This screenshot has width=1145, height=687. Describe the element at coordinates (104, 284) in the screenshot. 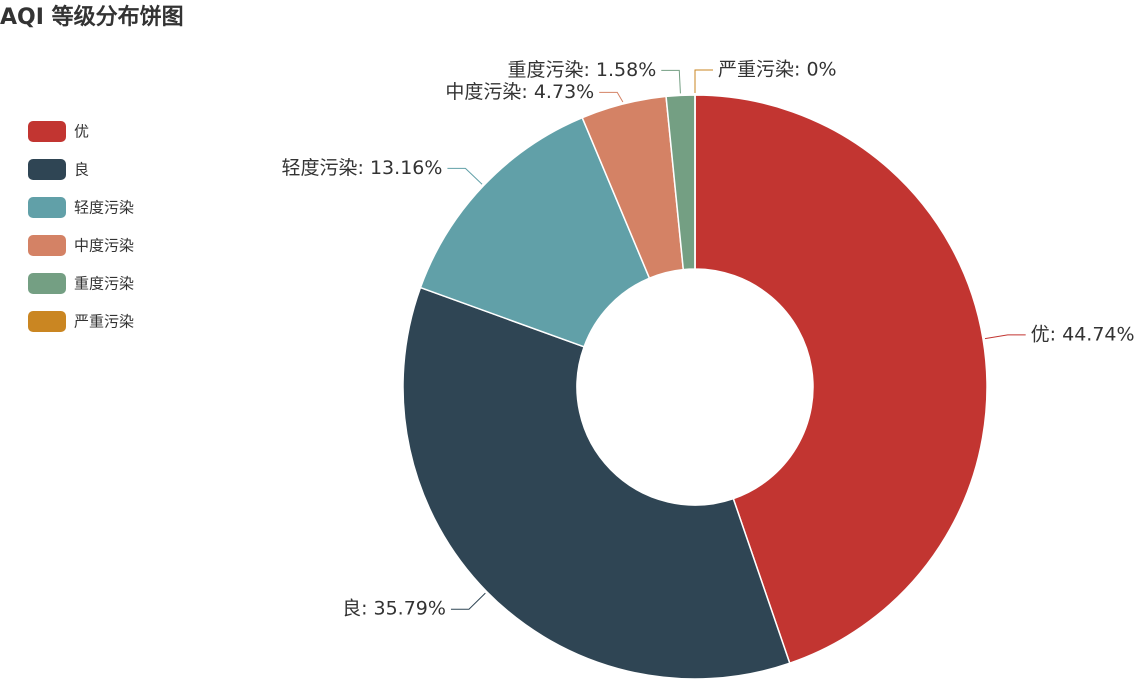

I see `legend-label: 重度污染` at that location.